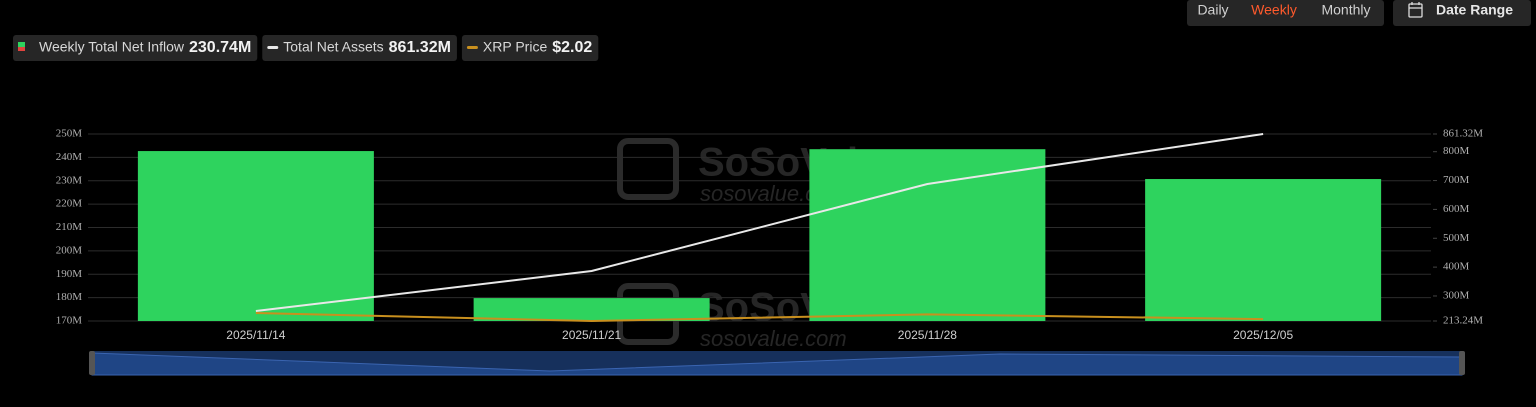 This screenshot has width=1536, height=407. I want to click on y2-tick-label: 500M, so click(1456, 238).